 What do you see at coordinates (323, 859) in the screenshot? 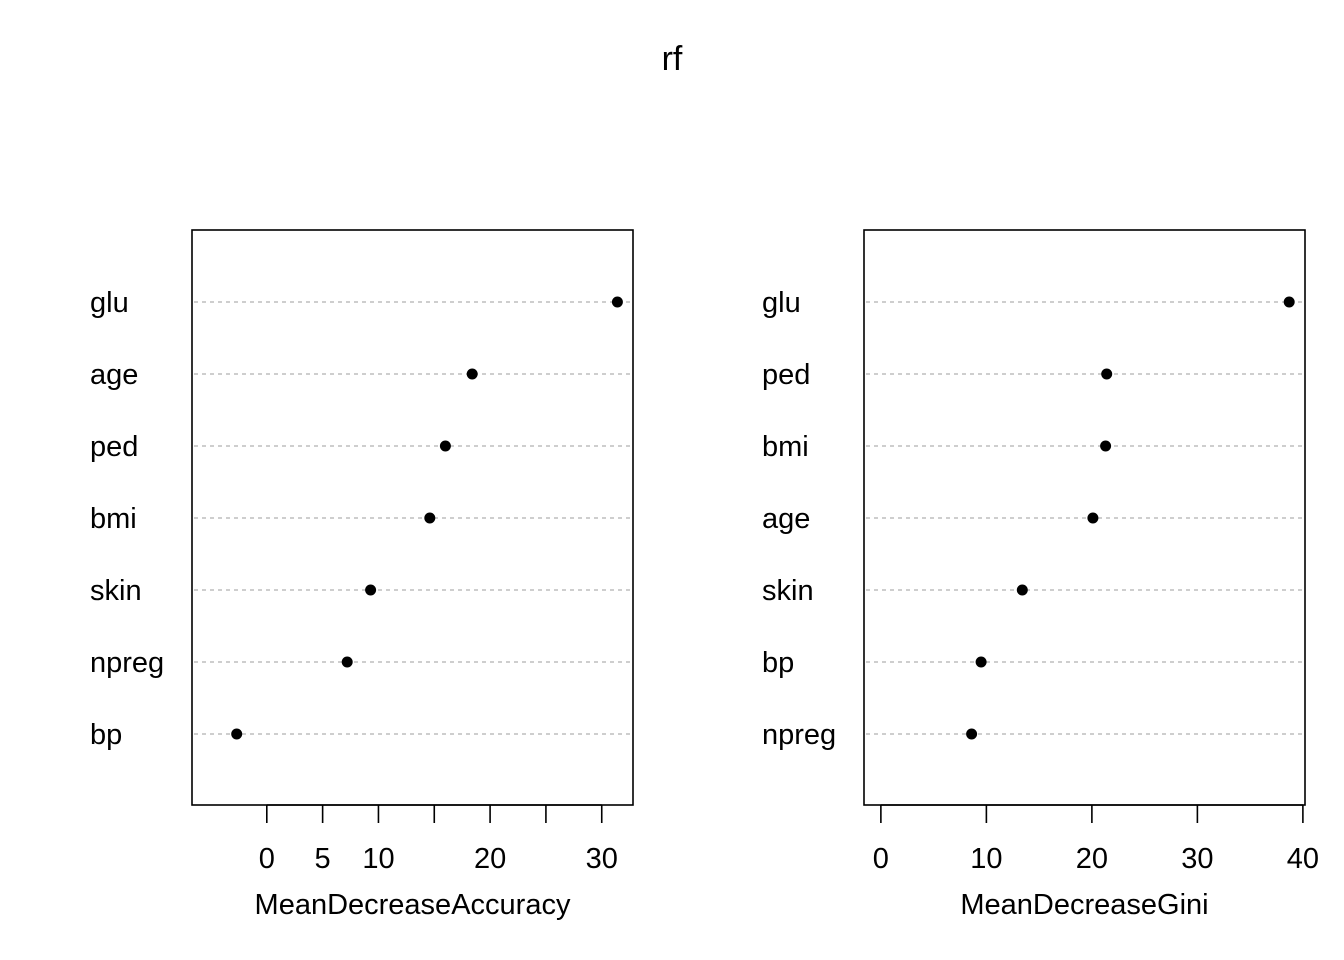
I see `x-tick-label: 5` at bounding box center [323, 859].